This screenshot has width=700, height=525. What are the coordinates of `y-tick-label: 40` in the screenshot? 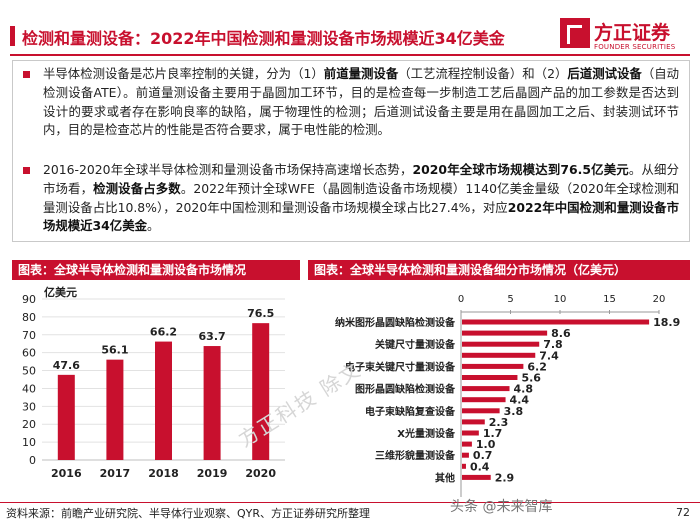 It's located at (29, 388).